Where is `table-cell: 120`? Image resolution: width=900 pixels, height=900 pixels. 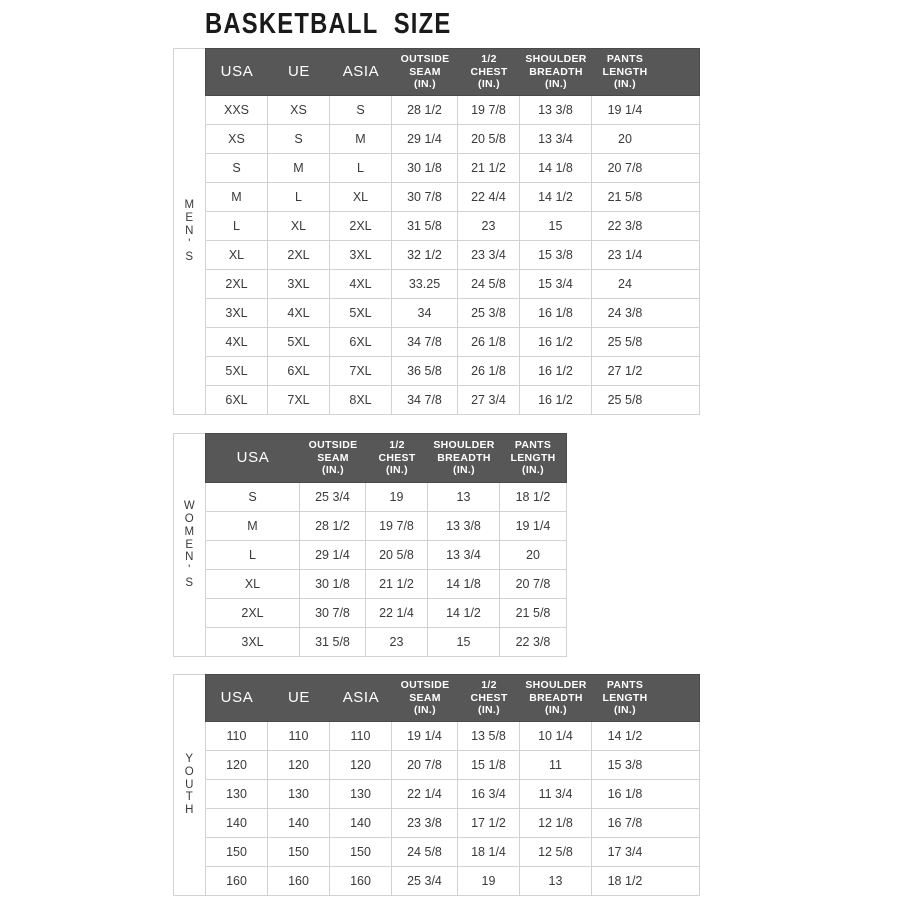 table-cell: 120 is located at coordinates (361, 765).